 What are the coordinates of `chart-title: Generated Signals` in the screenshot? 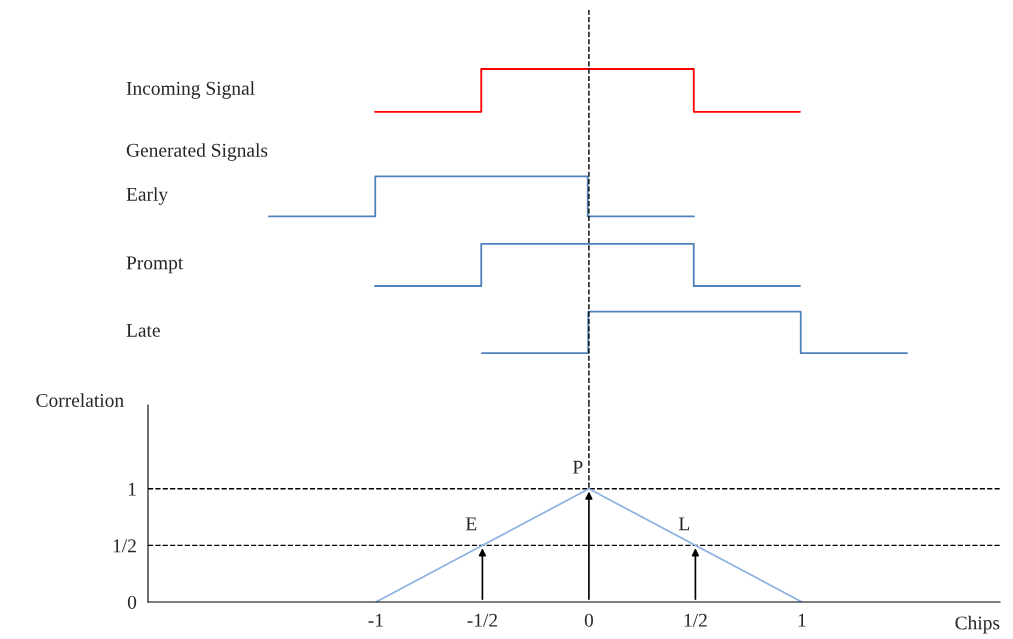 It's located at (197, 152).